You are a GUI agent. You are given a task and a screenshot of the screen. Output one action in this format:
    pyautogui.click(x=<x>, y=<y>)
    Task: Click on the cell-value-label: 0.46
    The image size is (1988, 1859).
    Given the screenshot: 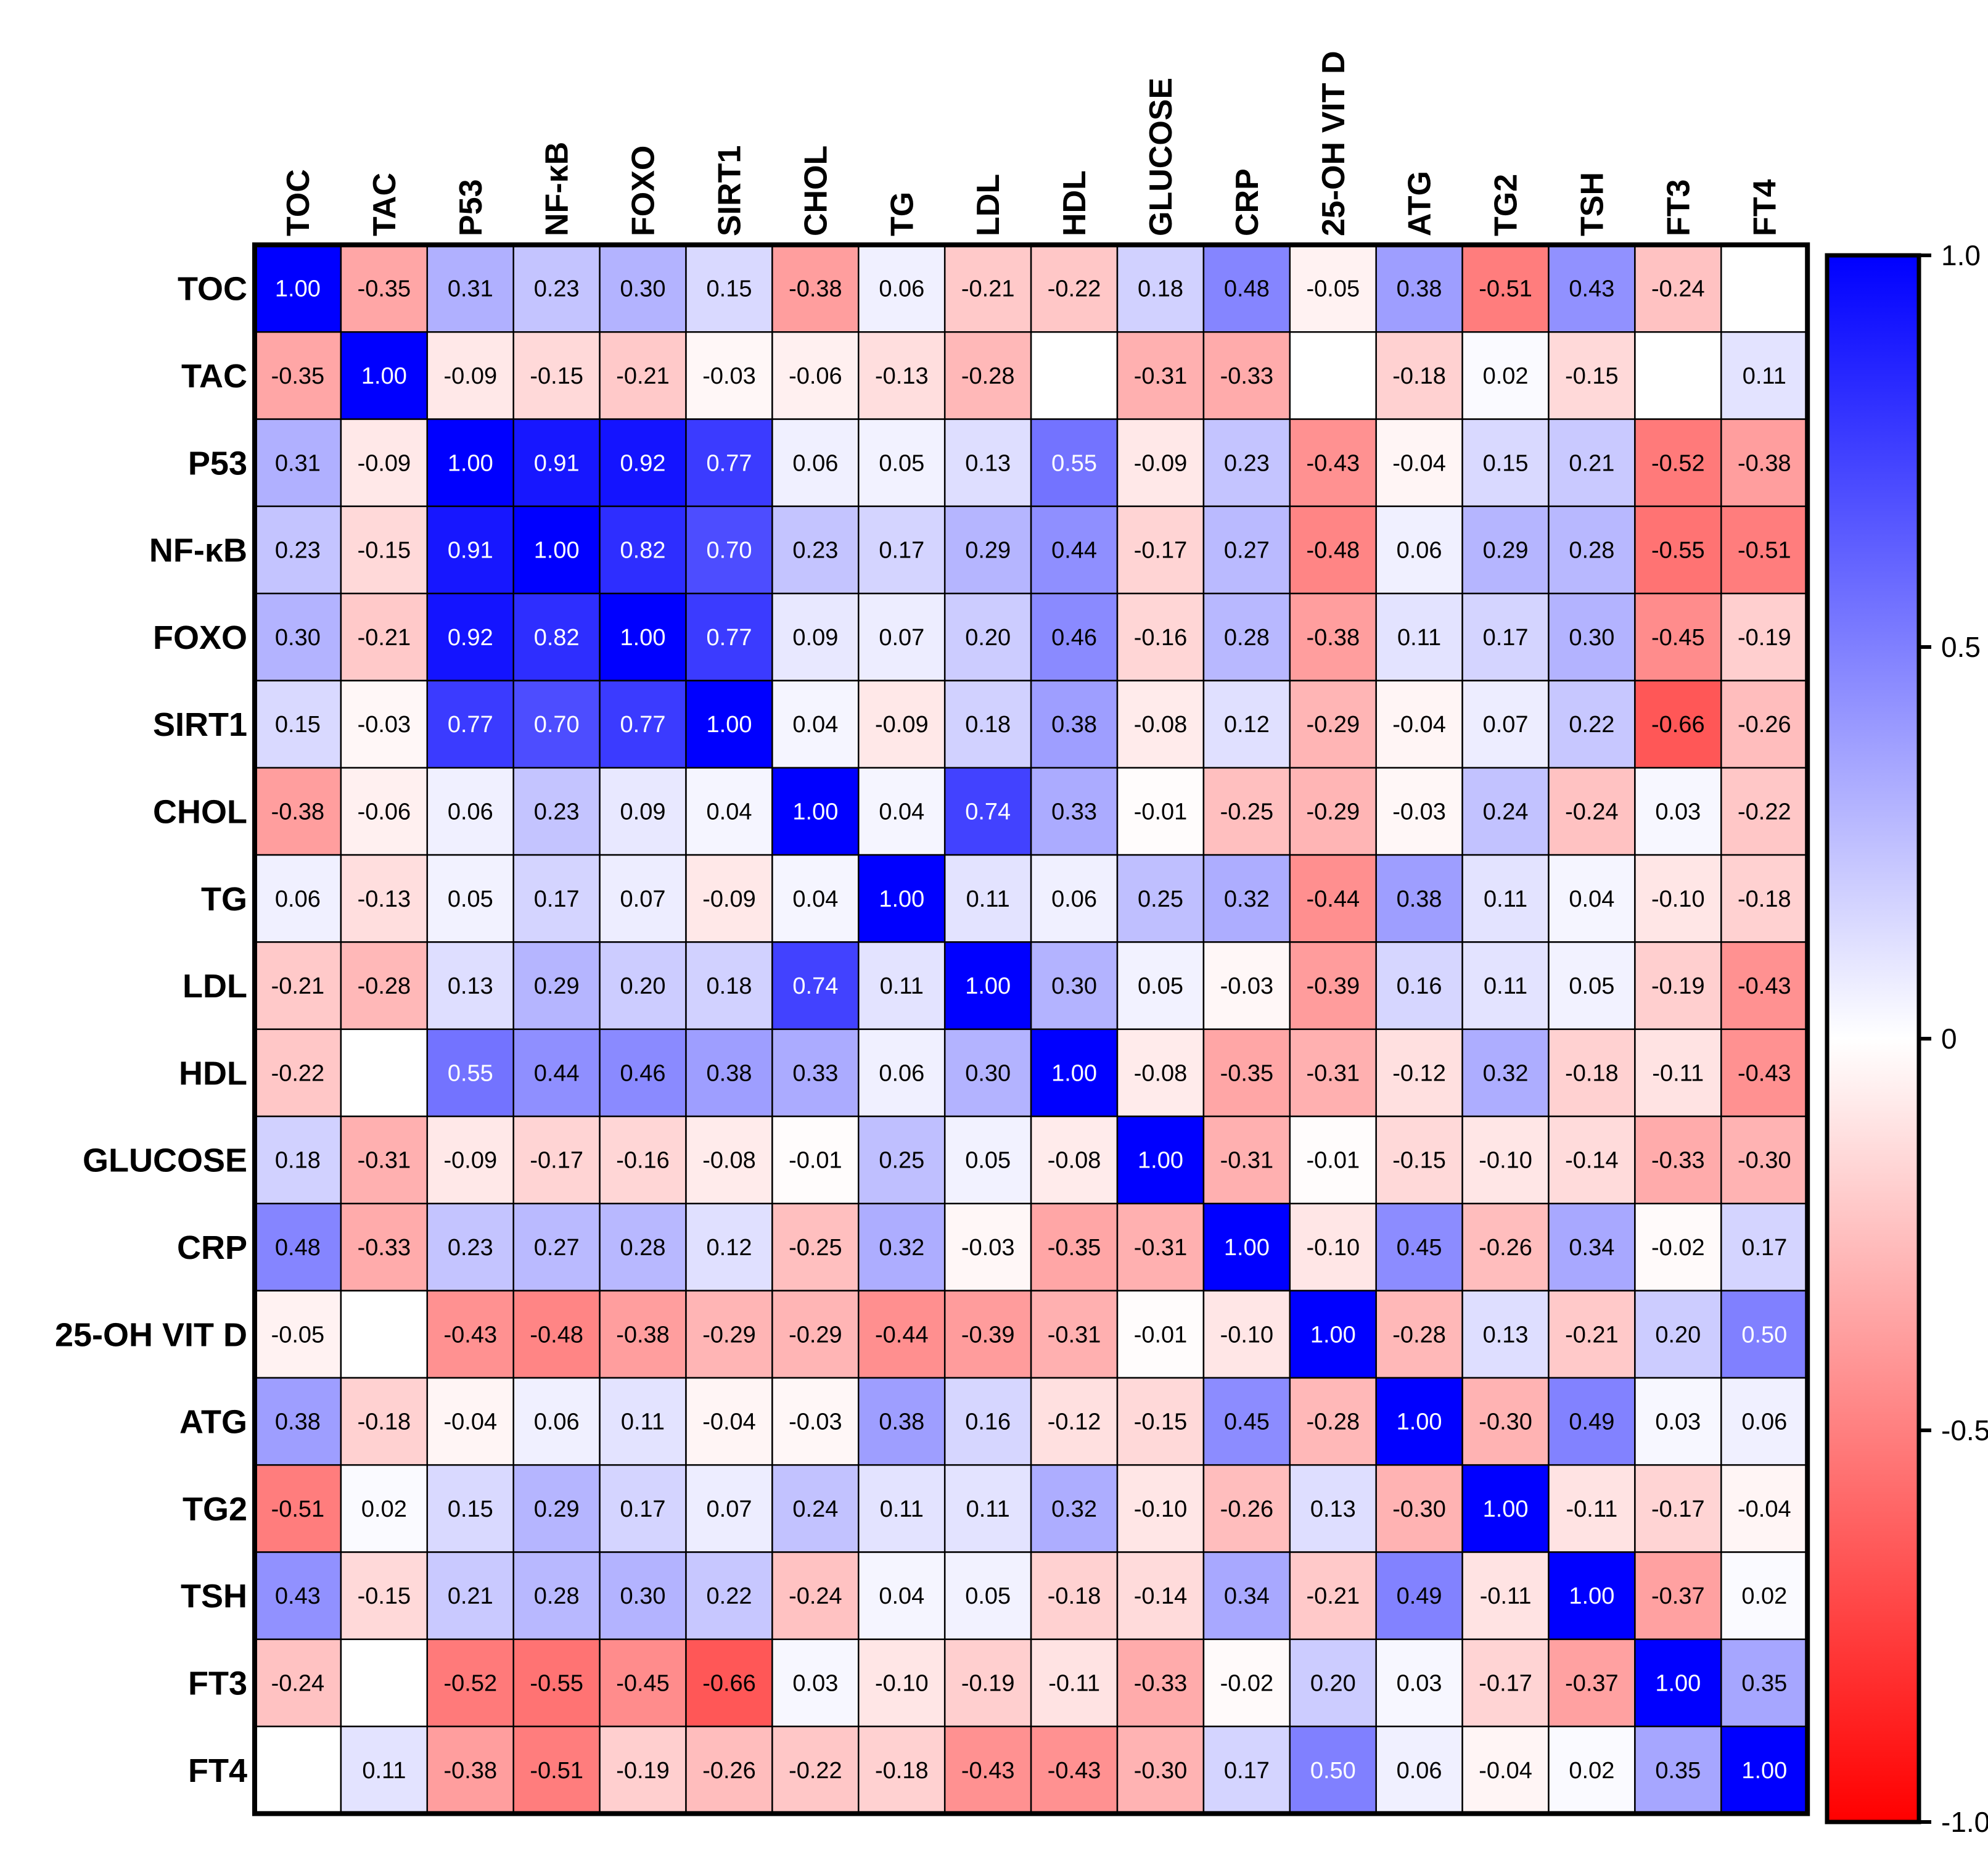 What is the action you would take?
    pyautogui.click(x=643, y=1073)
    